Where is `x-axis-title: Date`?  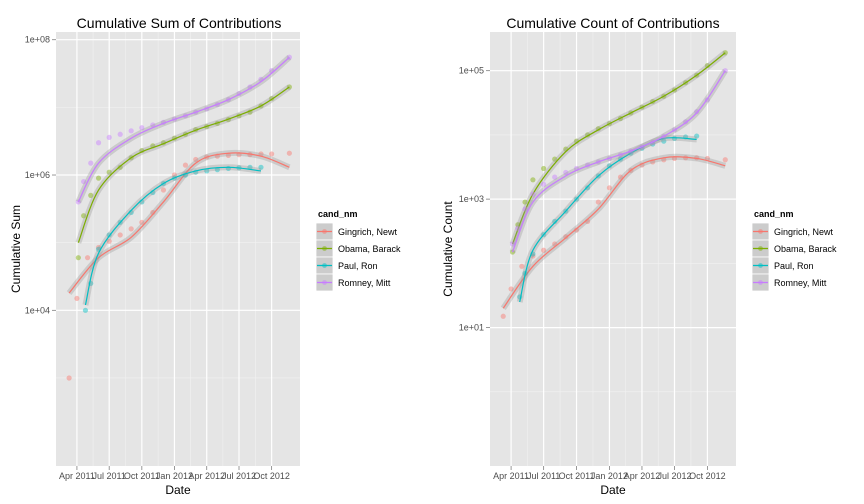 x-axis-title: Date is located at coordinates (178, 490).